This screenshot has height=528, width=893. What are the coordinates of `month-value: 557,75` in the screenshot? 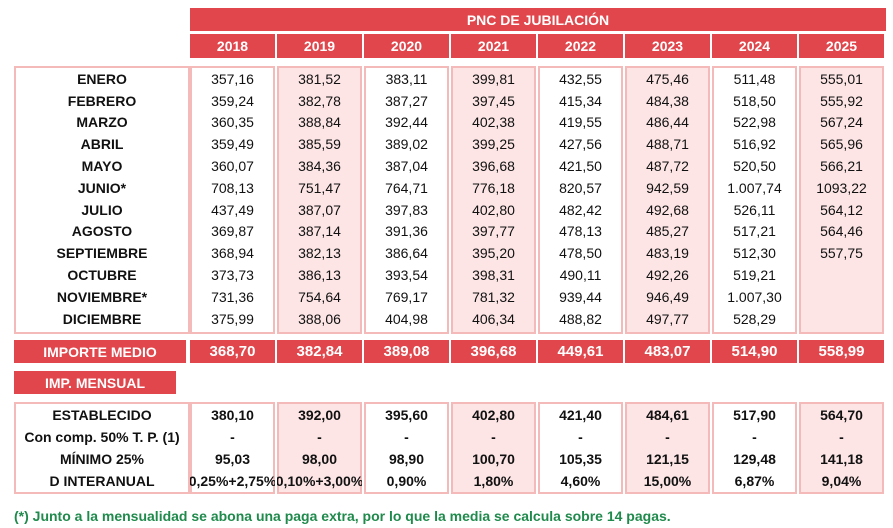 It's located at (841, 253).